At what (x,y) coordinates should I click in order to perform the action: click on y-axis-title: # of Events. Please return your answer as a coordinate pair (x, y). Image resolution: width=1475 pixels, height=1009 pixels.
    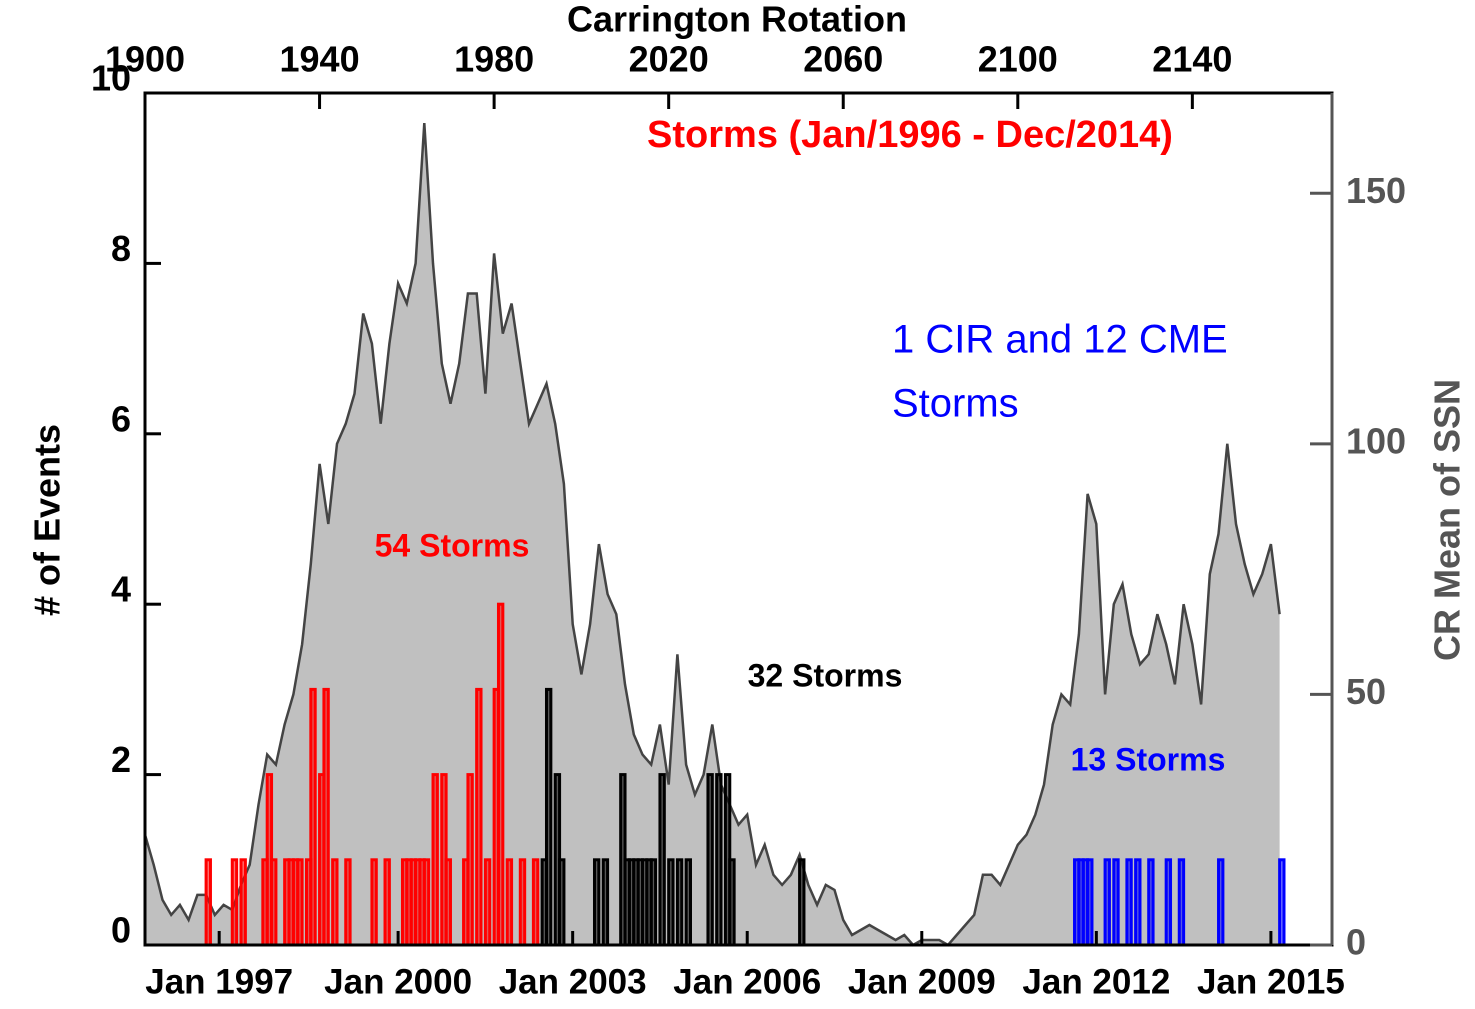
    Looking at the image, I should click on (47, 520).